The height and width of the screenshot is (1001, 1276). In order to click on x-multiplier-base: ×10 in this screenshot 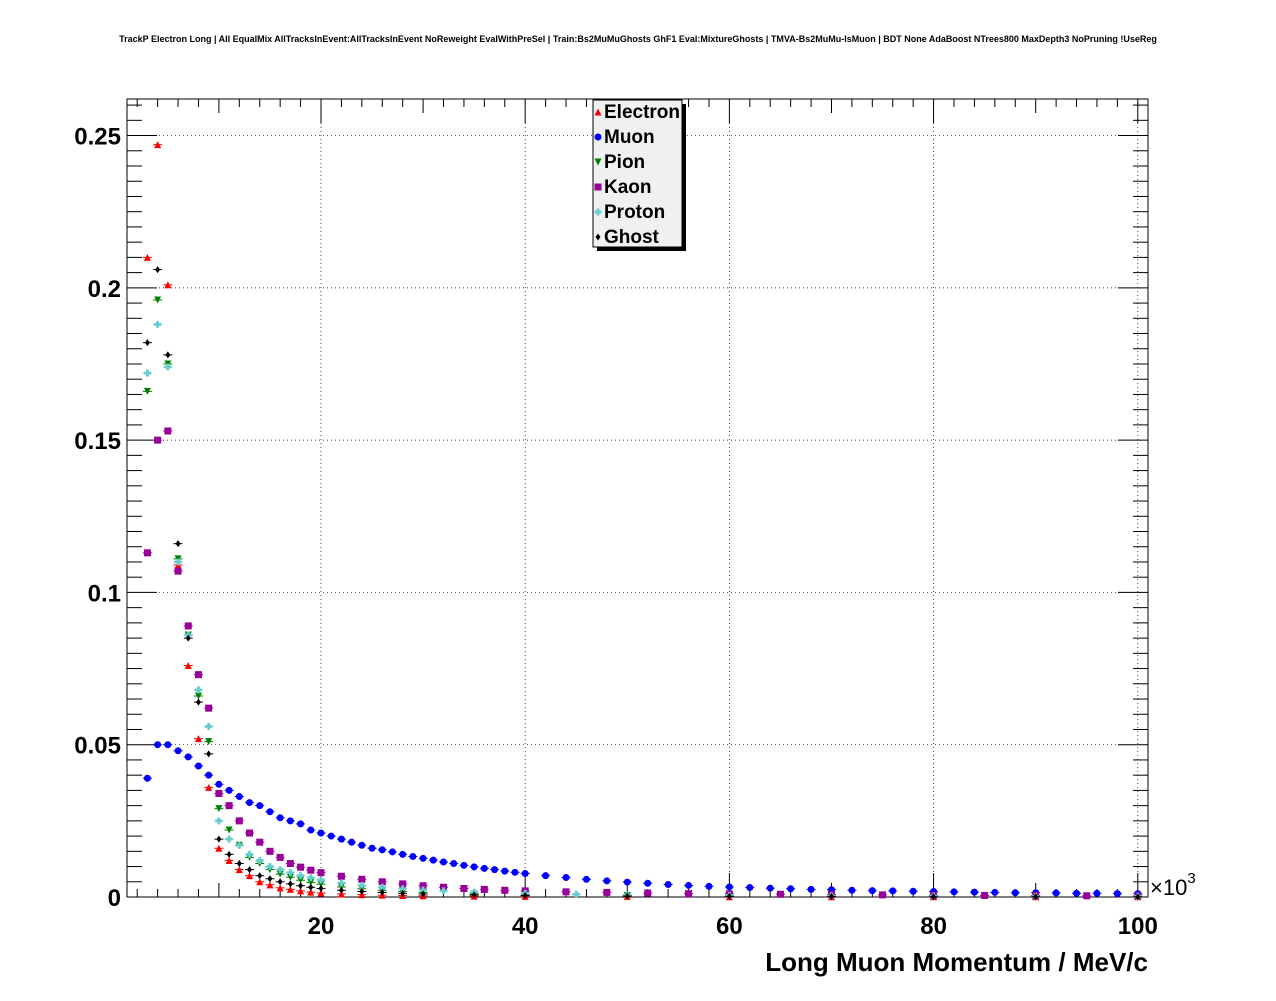, I will do `click(1168, 887)`.